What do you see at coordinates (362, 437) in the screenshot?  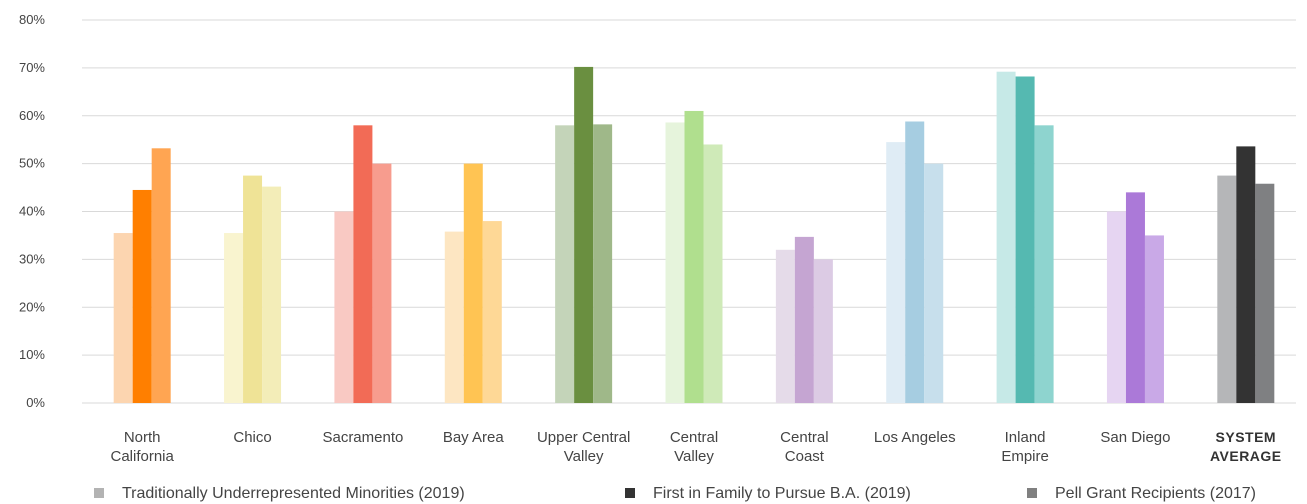 I see `x-tick-label: Sacramento` at bounding box center [362, 437].